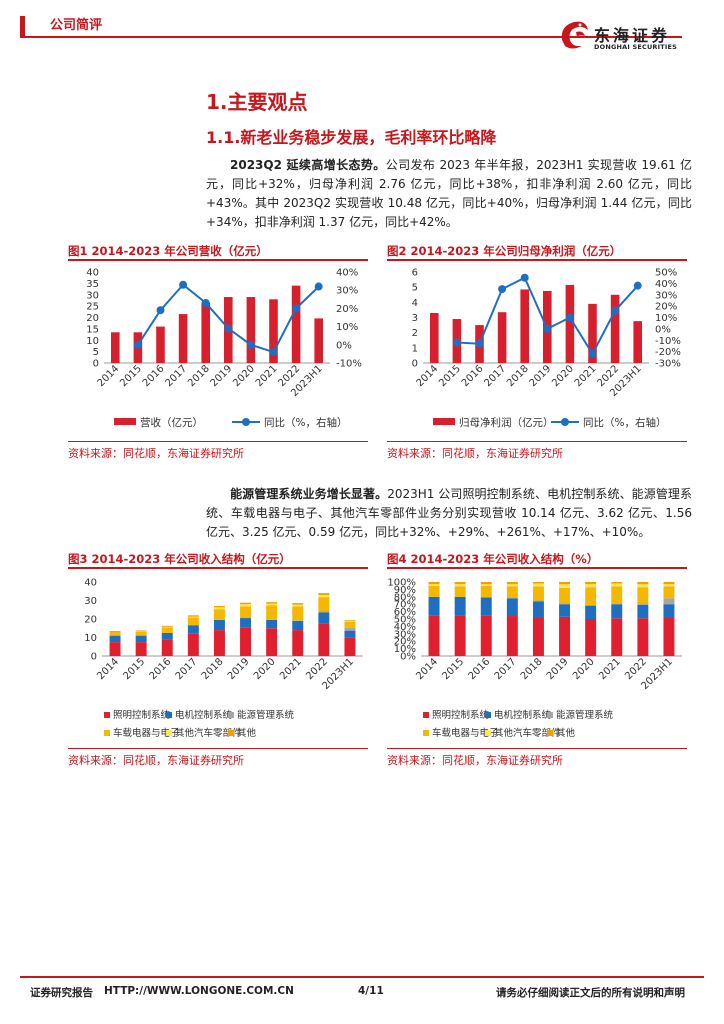 This screenshot has width=724, height=1024. Describe the element at coordinates (523, 715) in the screenshot. I see `legend-label: 电机控制系统` at that location.